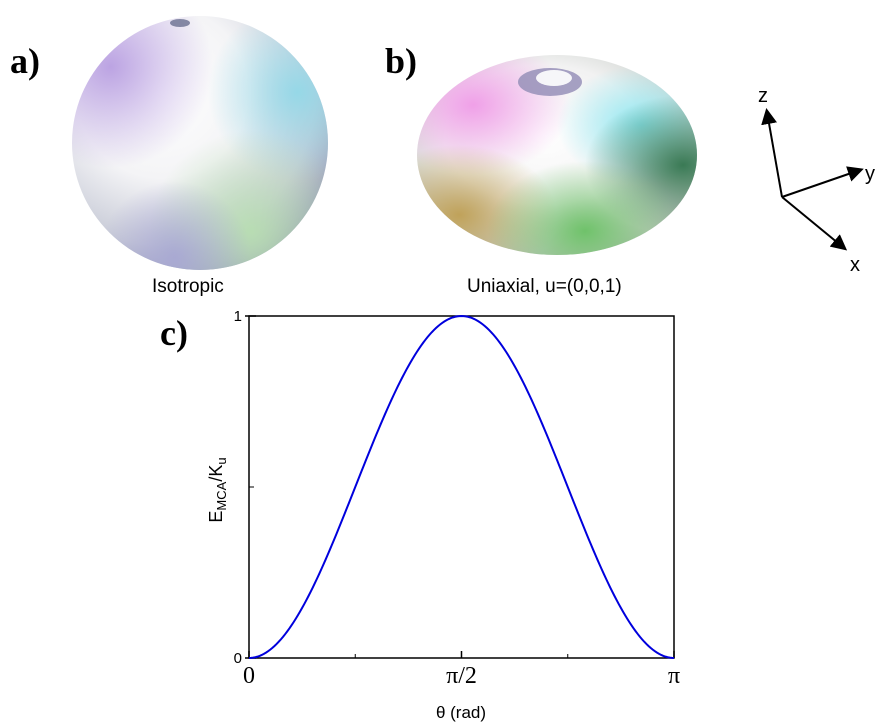 This screenshot has height=727, width=890. What do you see at coordinates (544, 286) in the screenshot?
I see `panel-b-caption: Uniaxial, u=(0,0,1)` at bounding box center [544, 286].